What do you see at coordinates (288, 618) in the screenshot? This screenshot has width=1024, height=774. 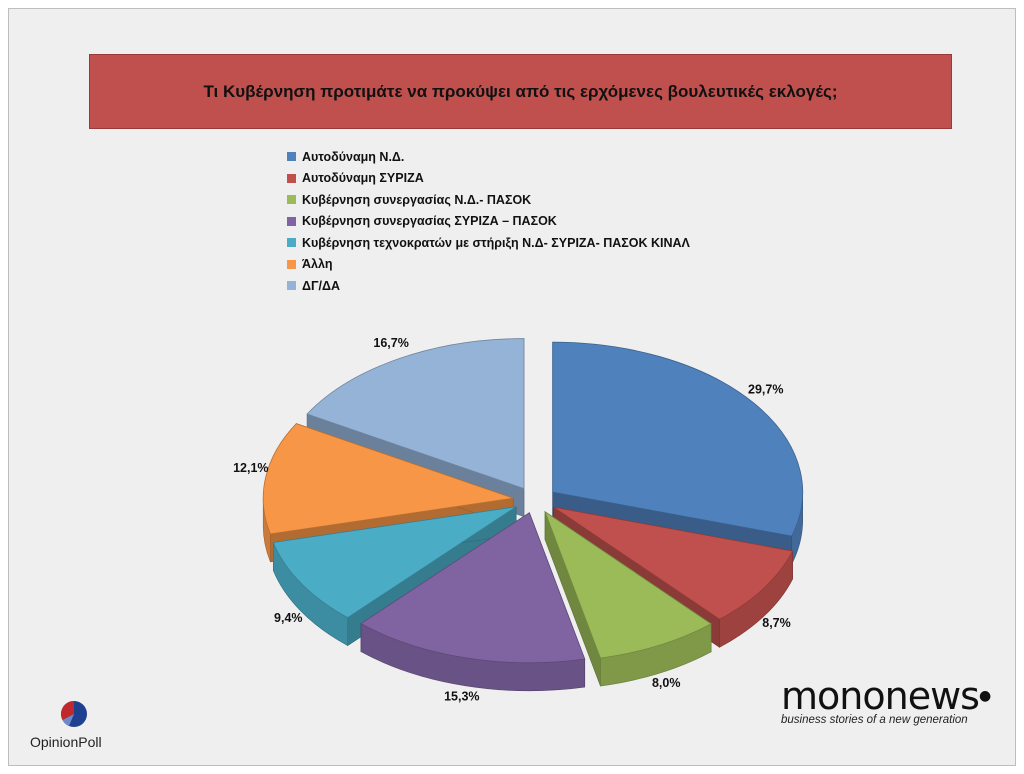 I see `data-label: 9,4%` at bounding box center [288, 618].